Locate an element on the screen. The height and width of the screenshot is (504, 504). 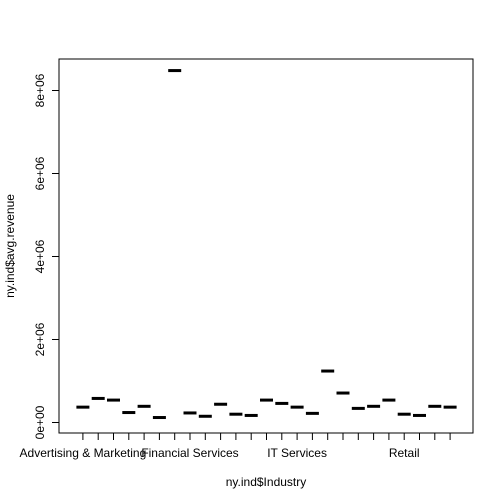
x-tick-label: IT Services is located at coordinates (297, 453).